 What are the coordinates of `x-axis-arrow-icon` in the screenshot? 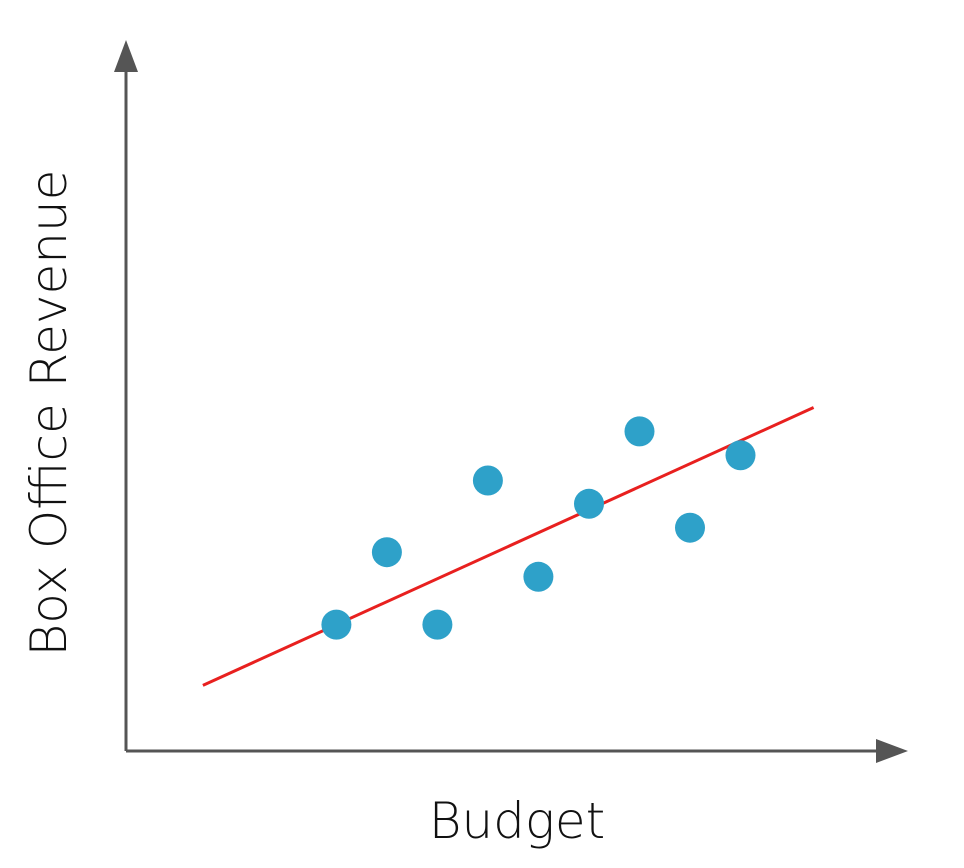 It's located at (892, 751).